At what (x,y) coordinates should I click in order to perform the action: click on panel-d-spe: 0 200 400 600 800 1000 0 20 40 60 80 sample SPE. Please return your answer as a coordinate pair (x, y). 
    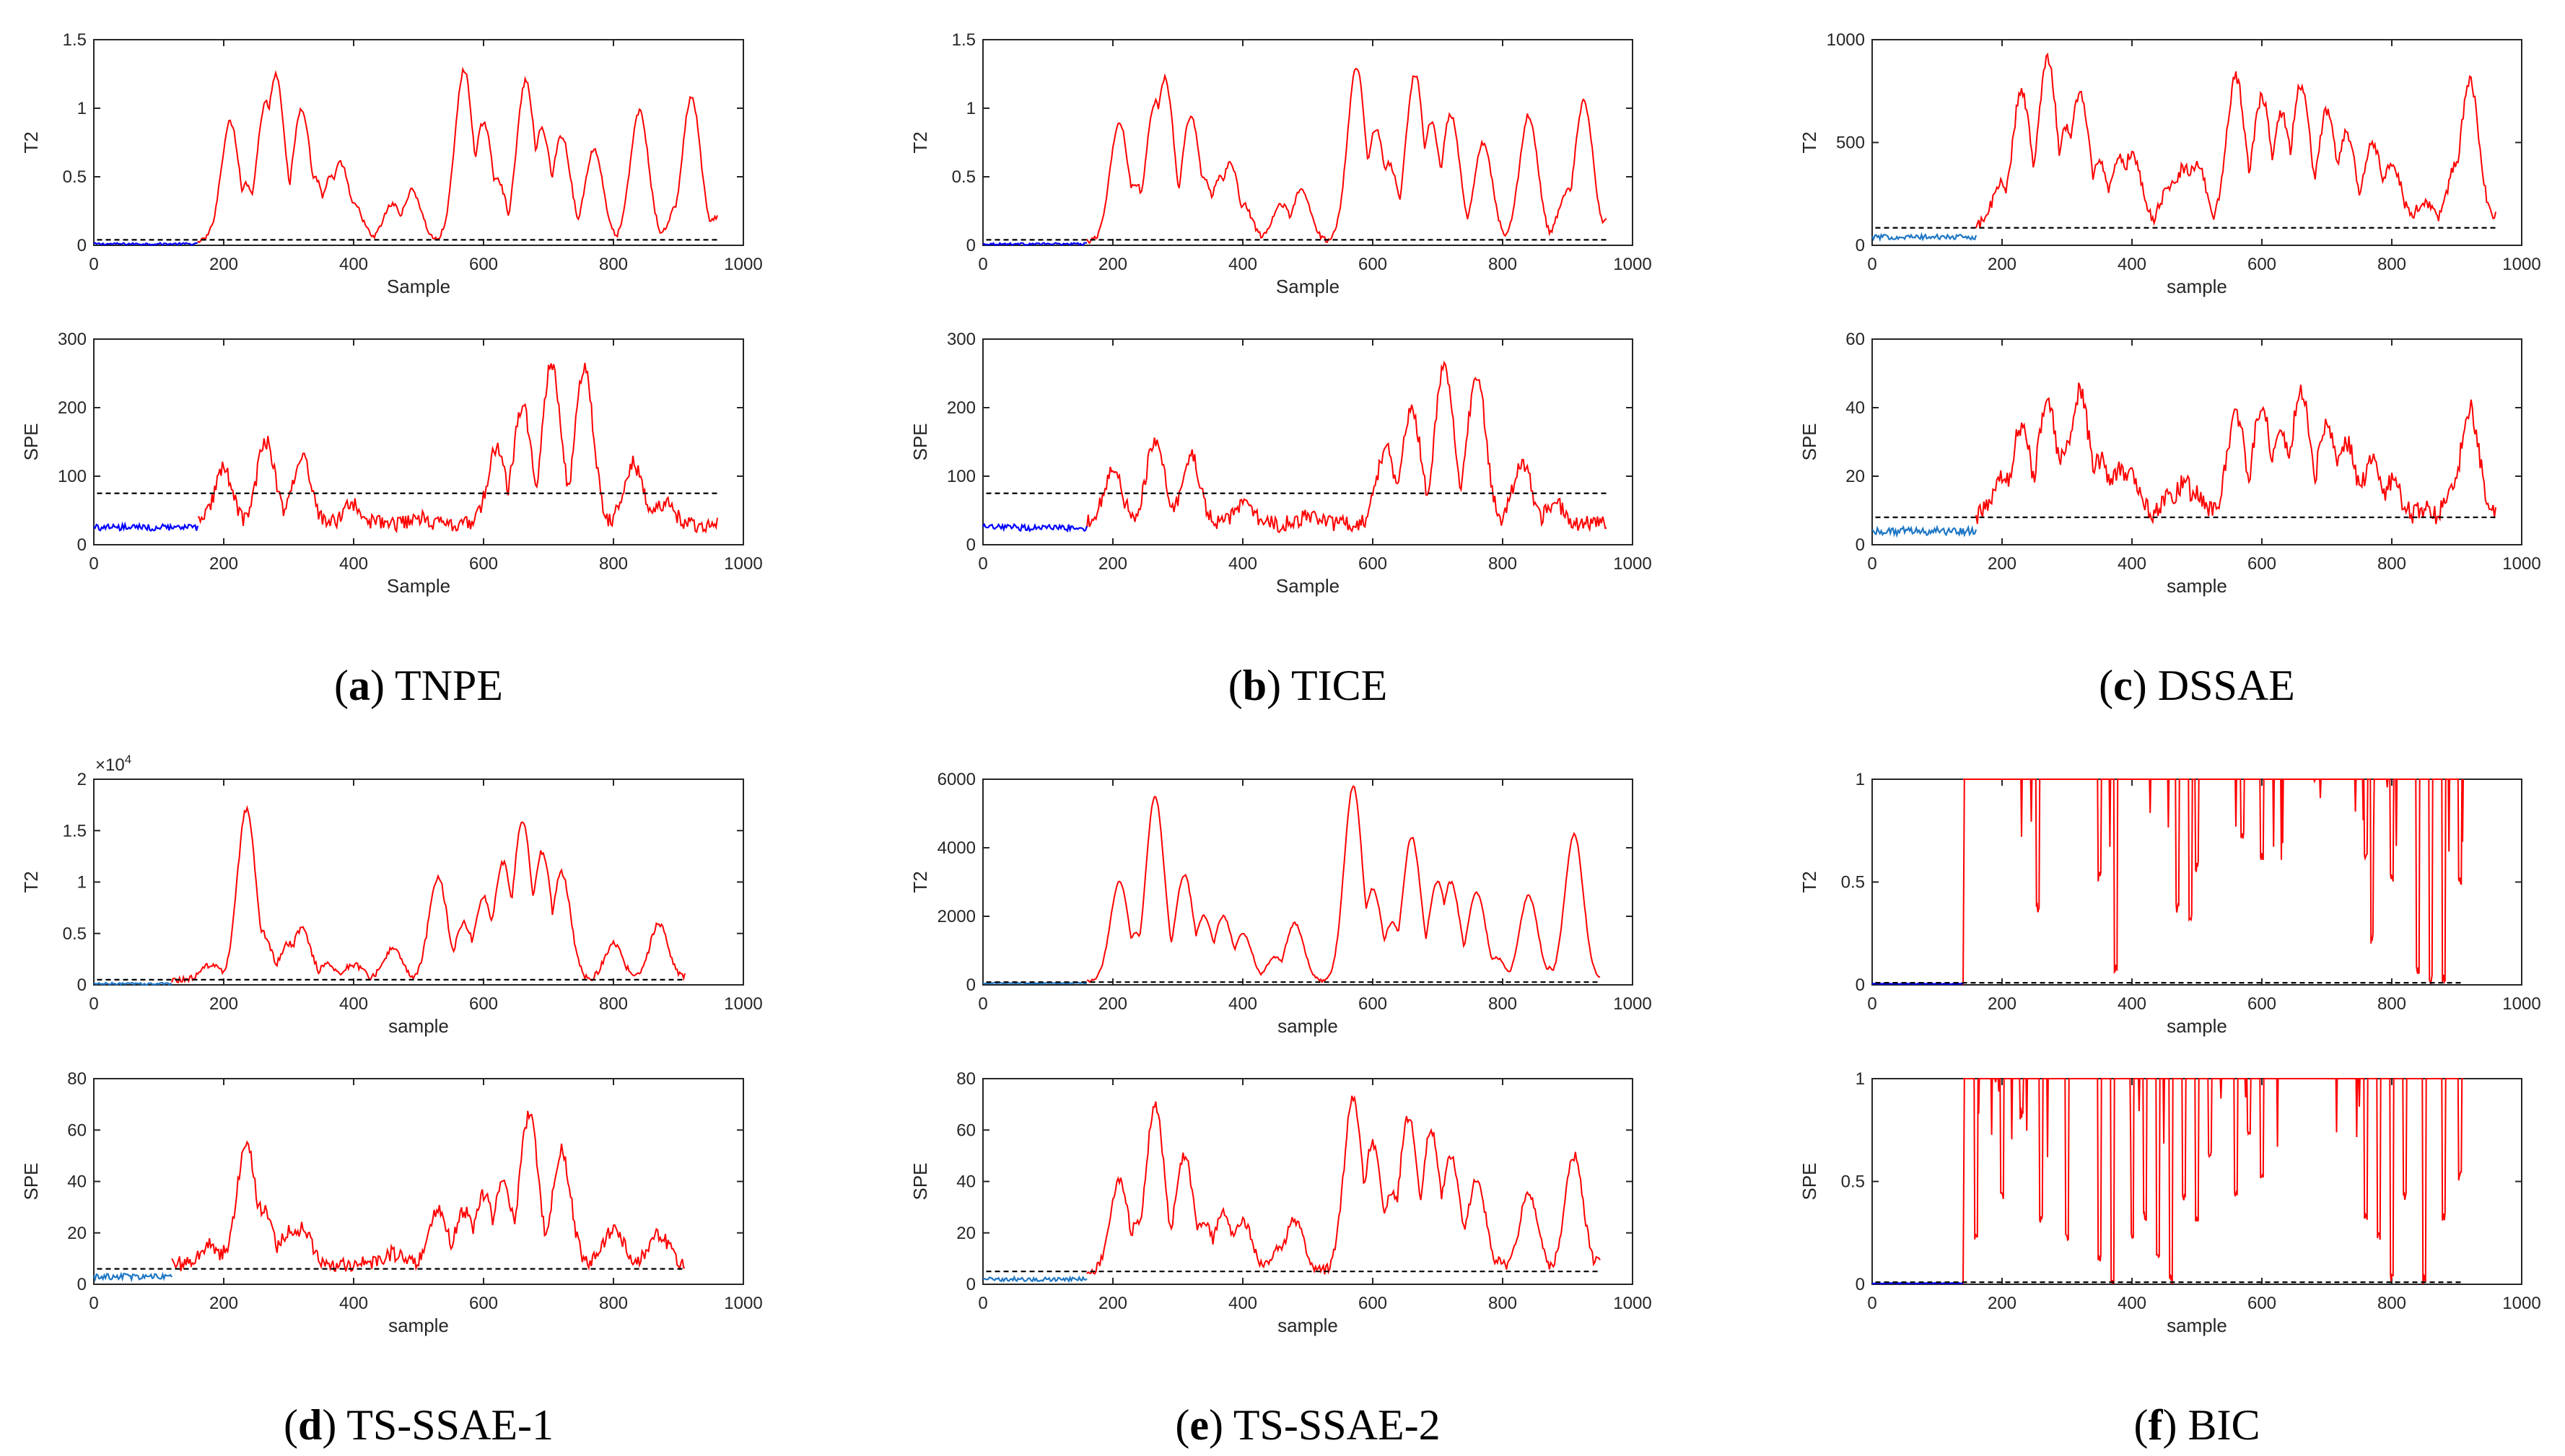
    Looking at the image, I should click on (391, 1203).